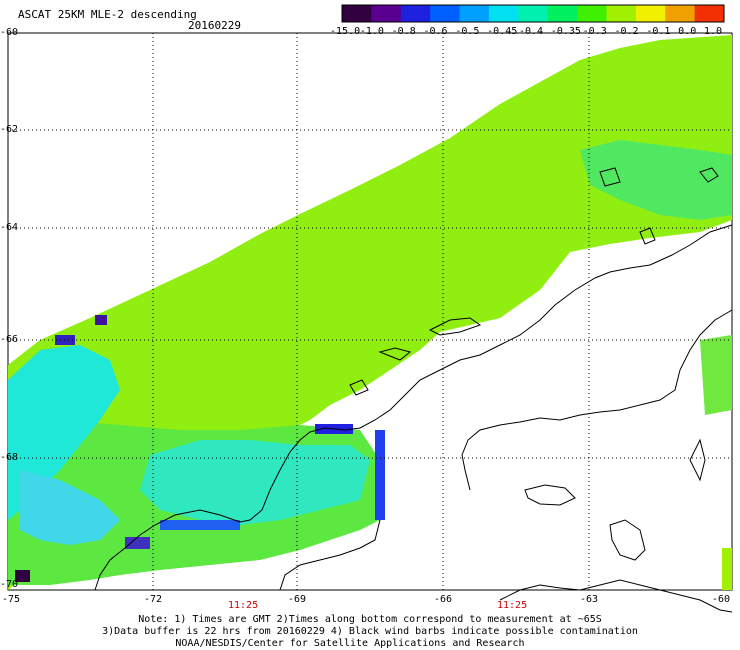  I want to click on colorbar-tick-label: -0.1, so click(658, 31).